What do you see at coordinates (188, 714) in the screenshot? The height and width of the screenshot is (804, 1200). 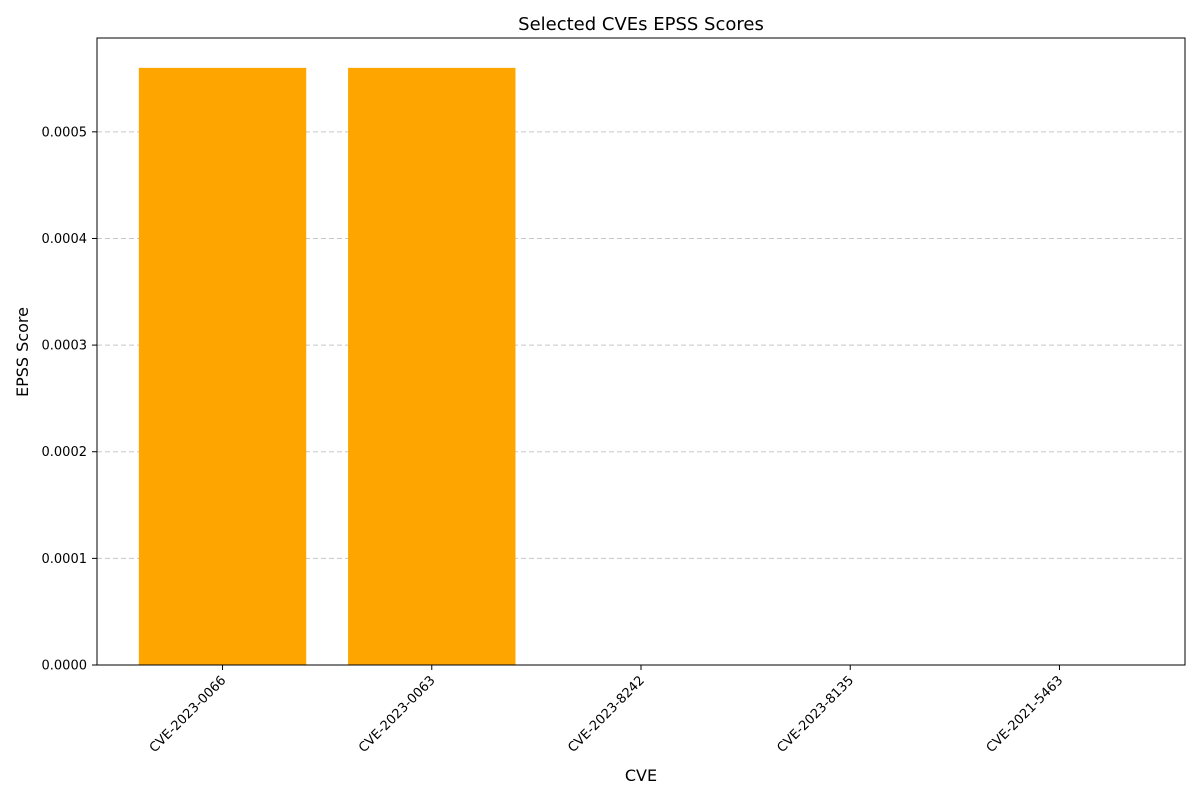 I see `x-tick-label: CVE-2023-0066` at bounding box center [188, 714].